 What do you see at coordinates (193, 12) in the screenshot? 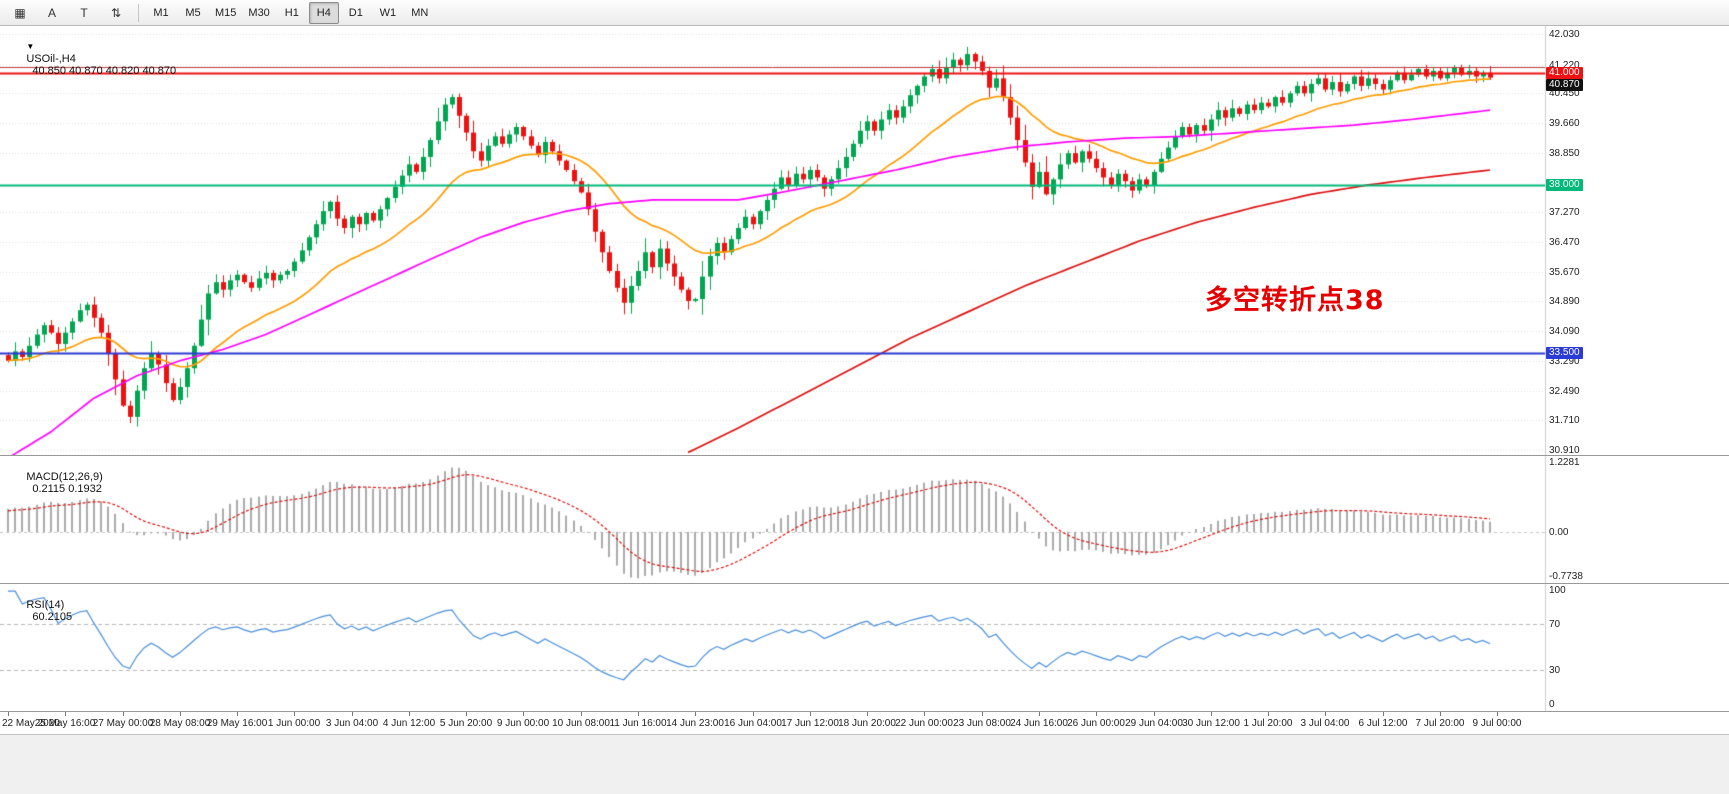
I see `timeframe-button-m5: M5` at bounding box center [193, 12].